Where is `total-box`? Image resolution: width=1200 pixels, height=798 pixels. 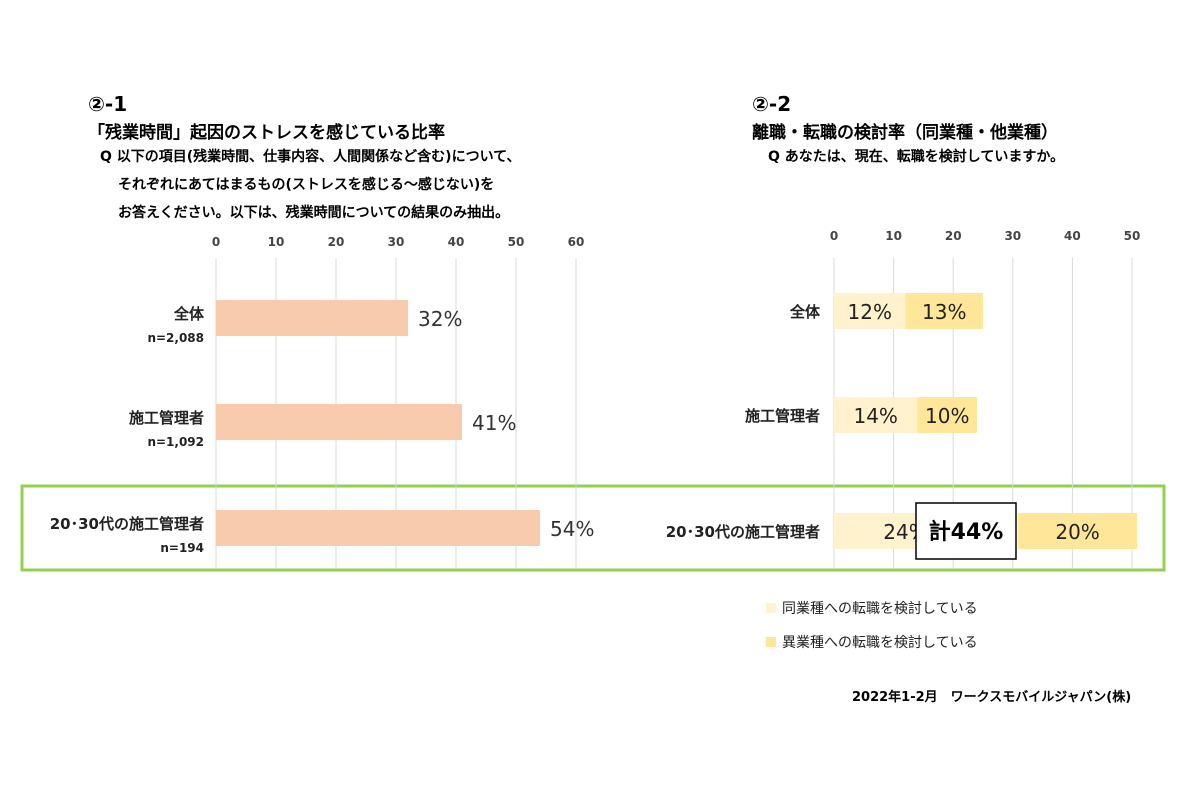
total-box is located at coordinates (966, 531).